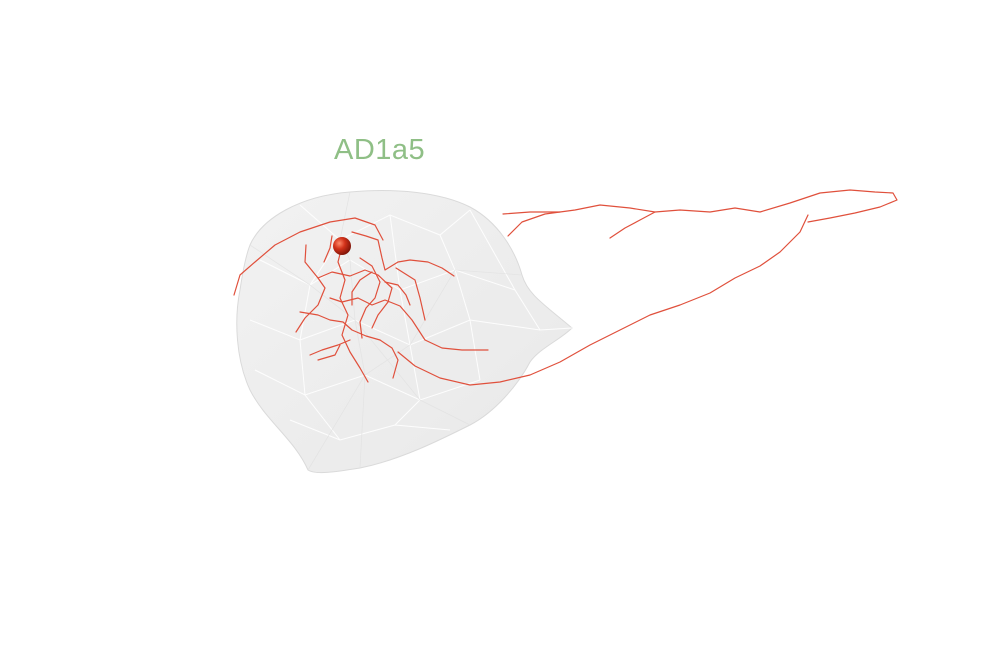  I want to click on brain-volume, so click(404, 332).